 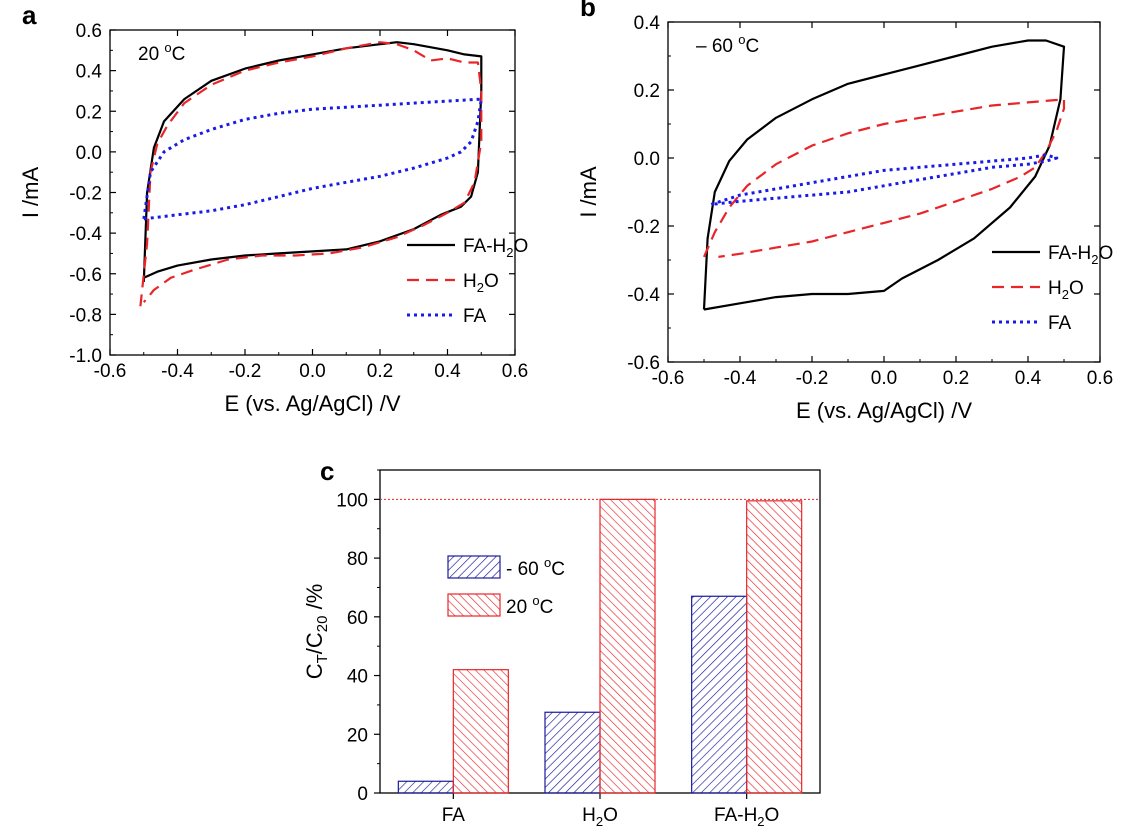 I want to click on y-tick-label: 0.6, so click(x=89, y=31).